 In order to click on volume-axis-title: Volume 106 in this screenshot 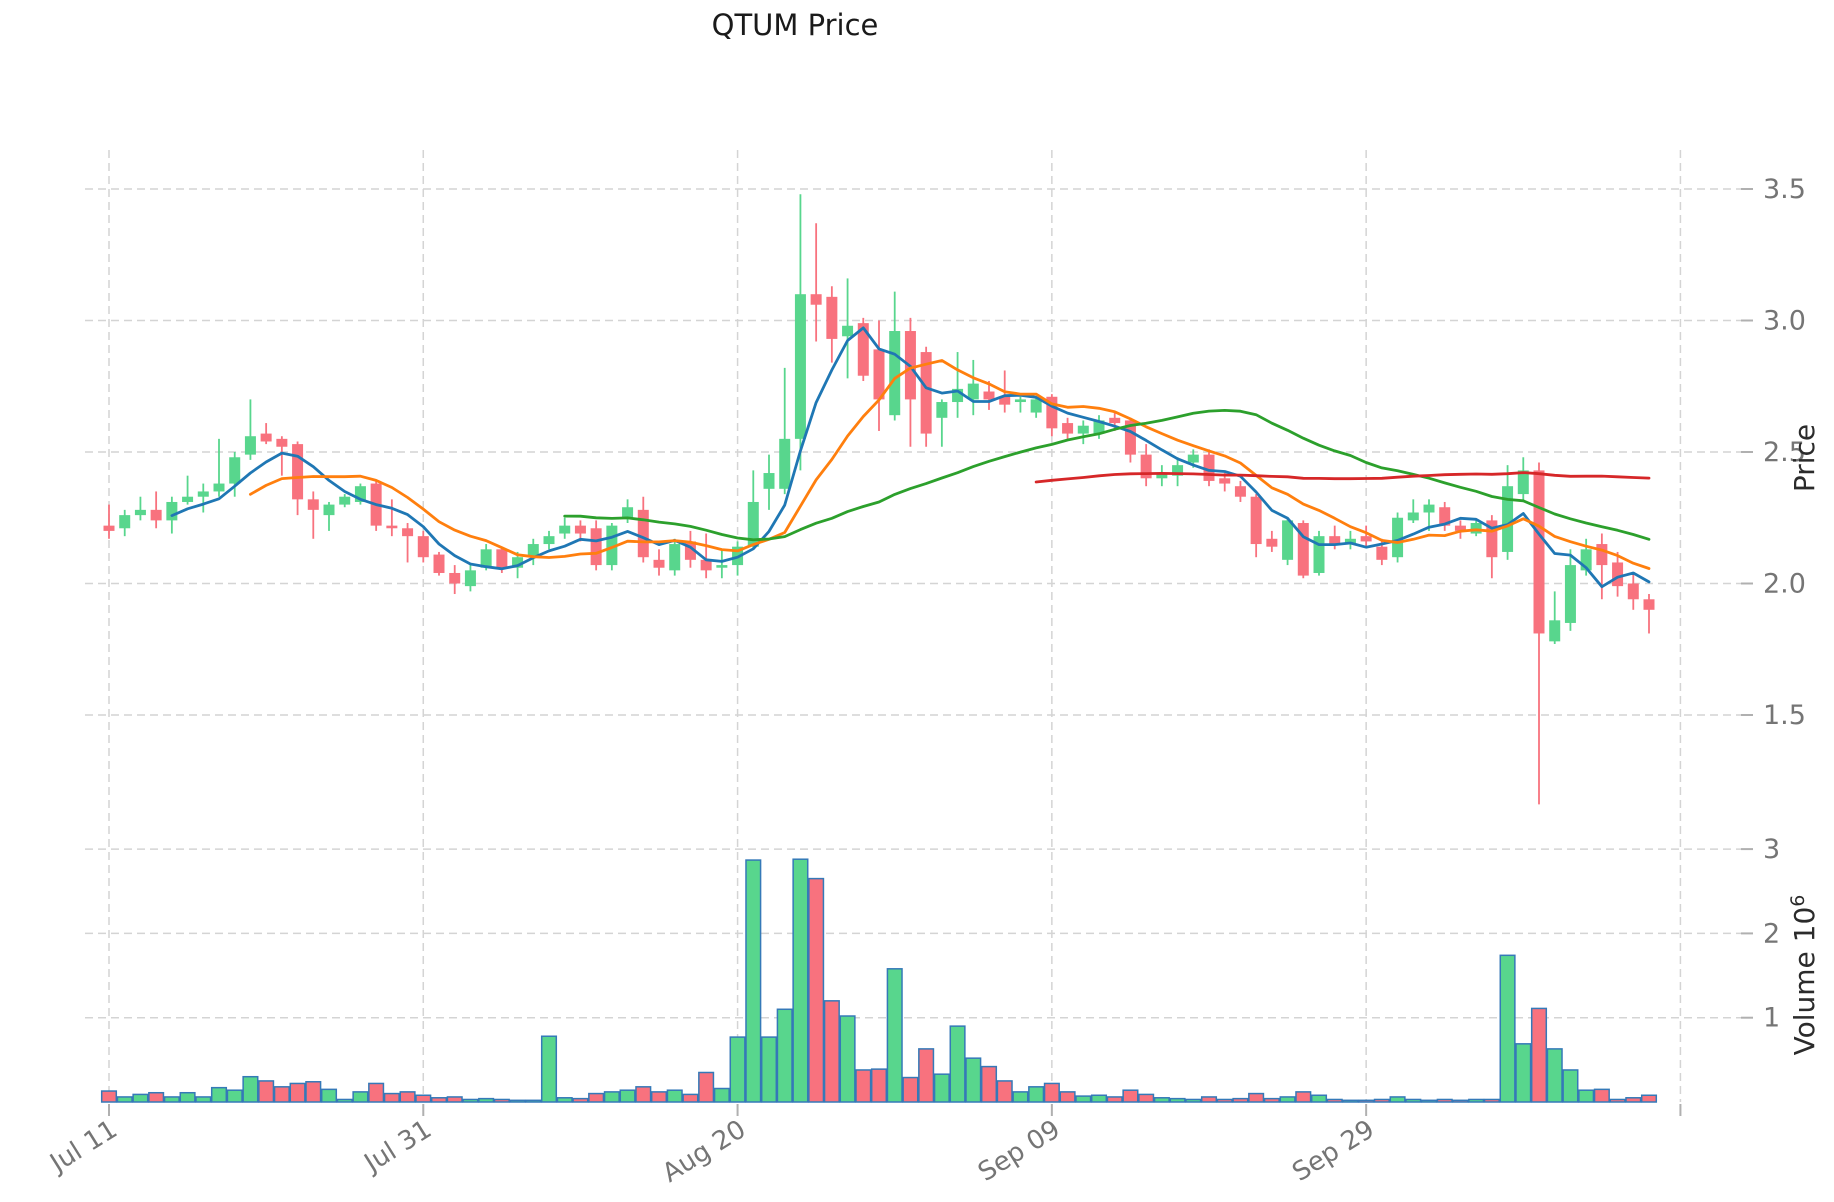, I will do `click(1804, 975)`.